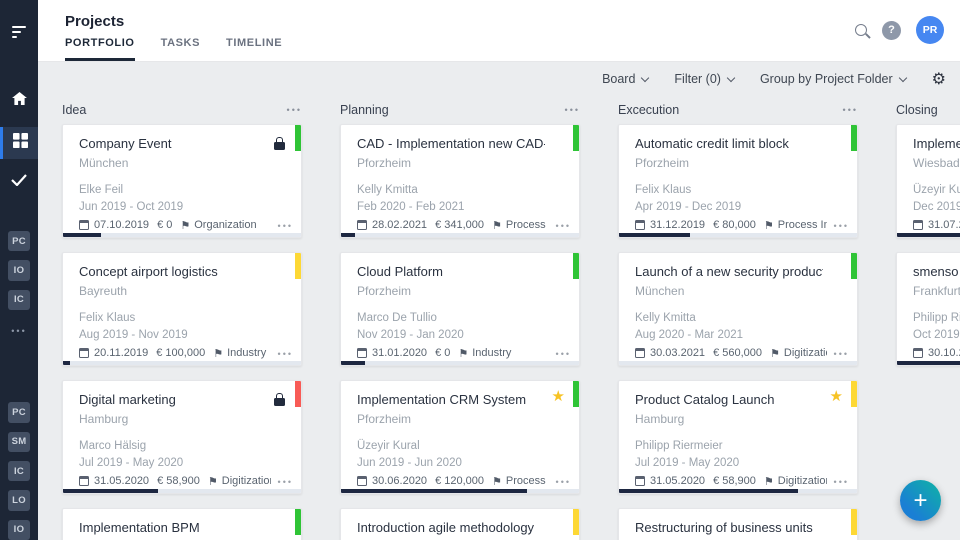  I want to click on gear-icon: ⚙, so click(938, 78).